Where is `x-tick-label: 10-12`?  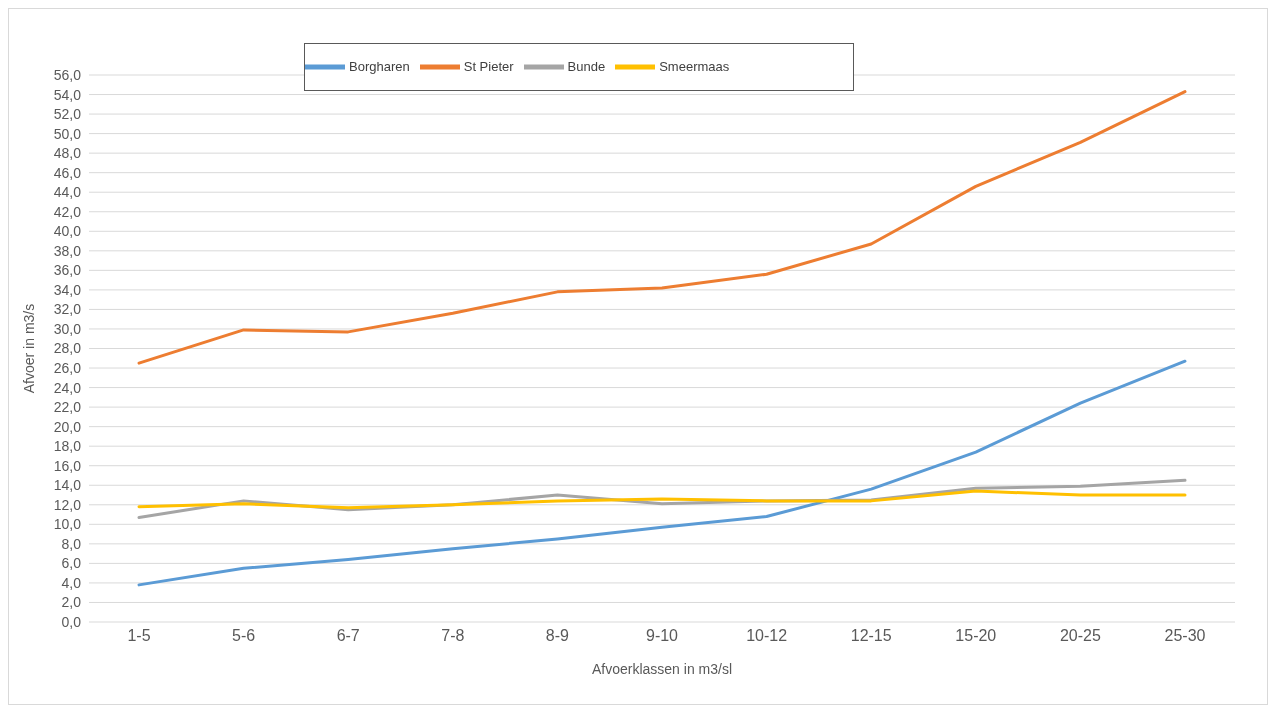 x-tick-label: 10-12 is located at coordinates (767, 636).